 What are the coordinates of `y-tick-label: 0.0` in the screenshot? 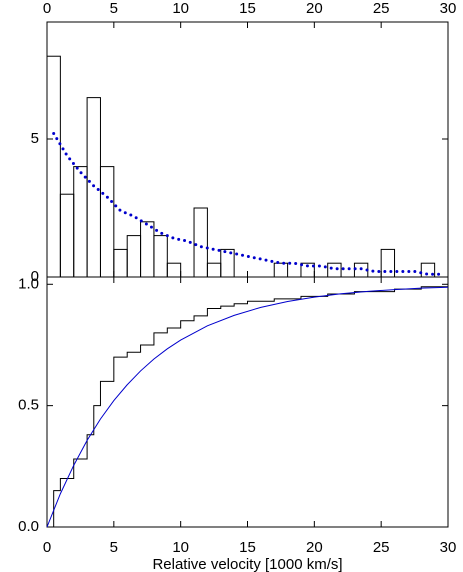 It's located at (28, 526).